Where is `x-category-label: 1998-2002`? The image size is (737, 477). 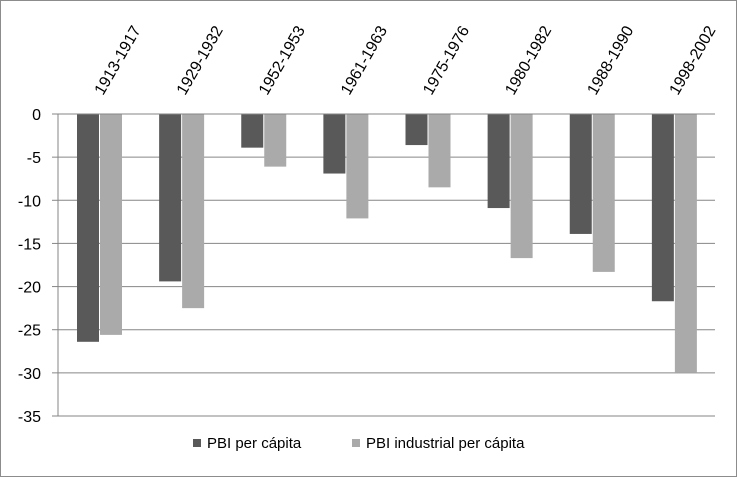
x-category-label: 1998-2002 is located at coordinates (693, 60).